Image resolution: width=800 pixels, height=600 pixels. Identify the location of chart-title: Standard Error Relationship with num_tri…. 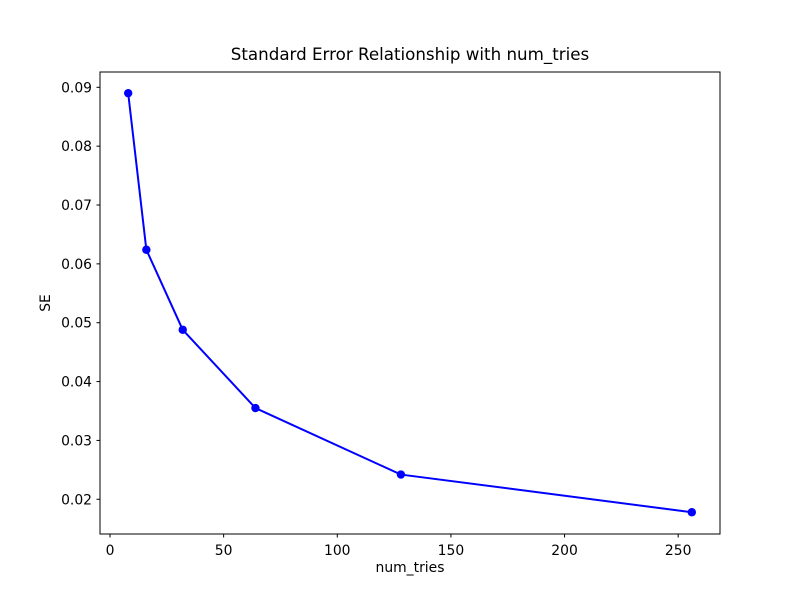
(410, 54).